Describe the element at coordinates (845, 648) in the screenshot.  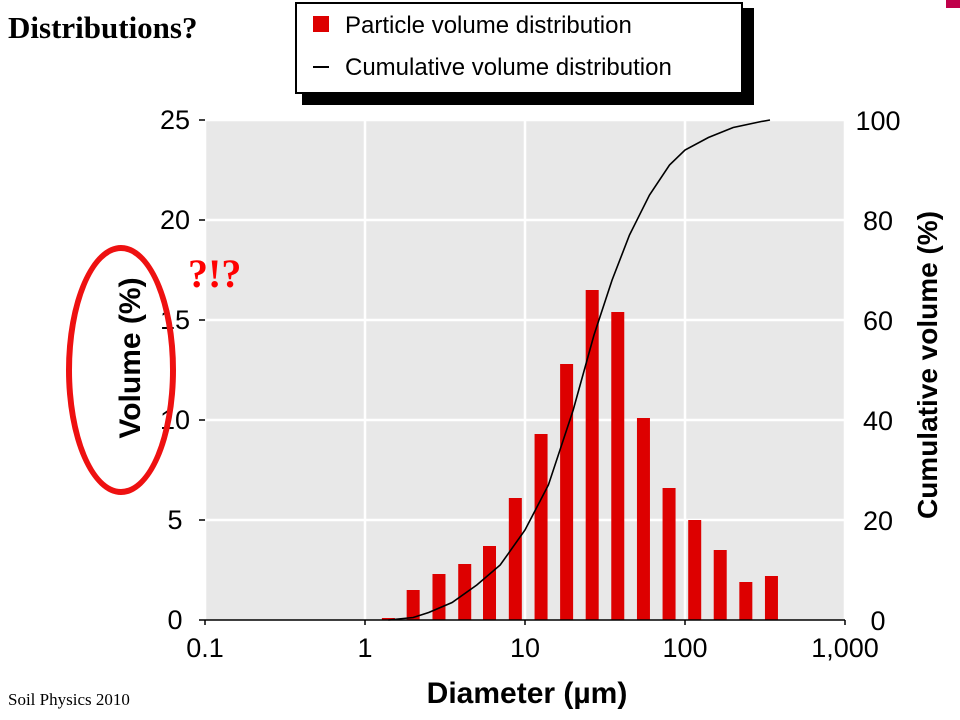
I see `x-tick-label: 1,000` at that location.